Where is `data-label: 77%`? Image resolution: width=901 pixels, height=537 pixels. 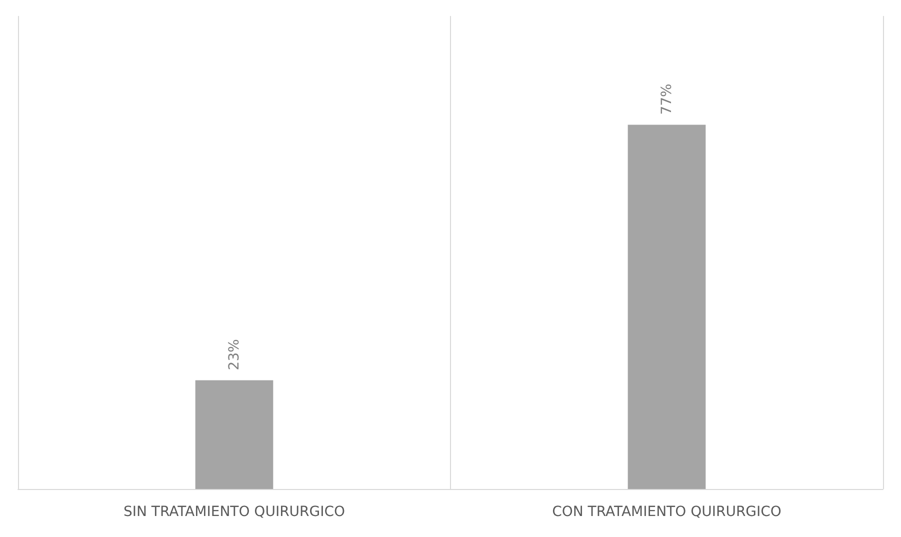
data-label: 77% is located at coordinates (666, 99).